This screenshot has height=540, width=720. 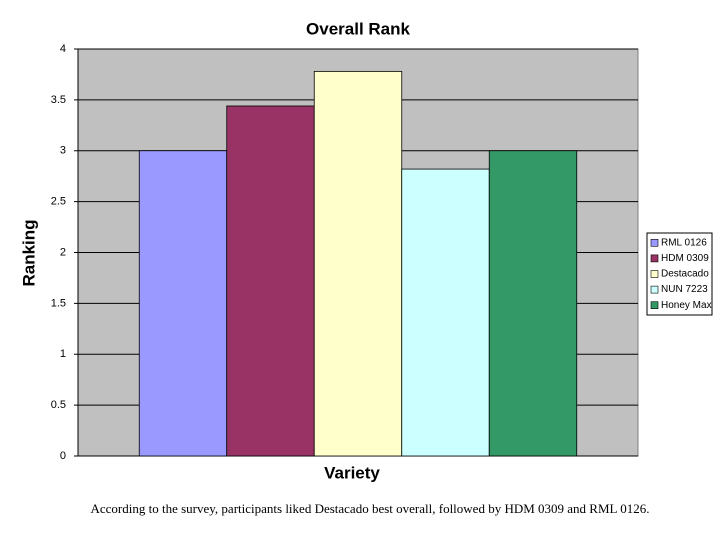 What do you see at coordinates (63, 49) in the screenshot?
I see `y-tick-label: 4` at bounding box center [63, 49].